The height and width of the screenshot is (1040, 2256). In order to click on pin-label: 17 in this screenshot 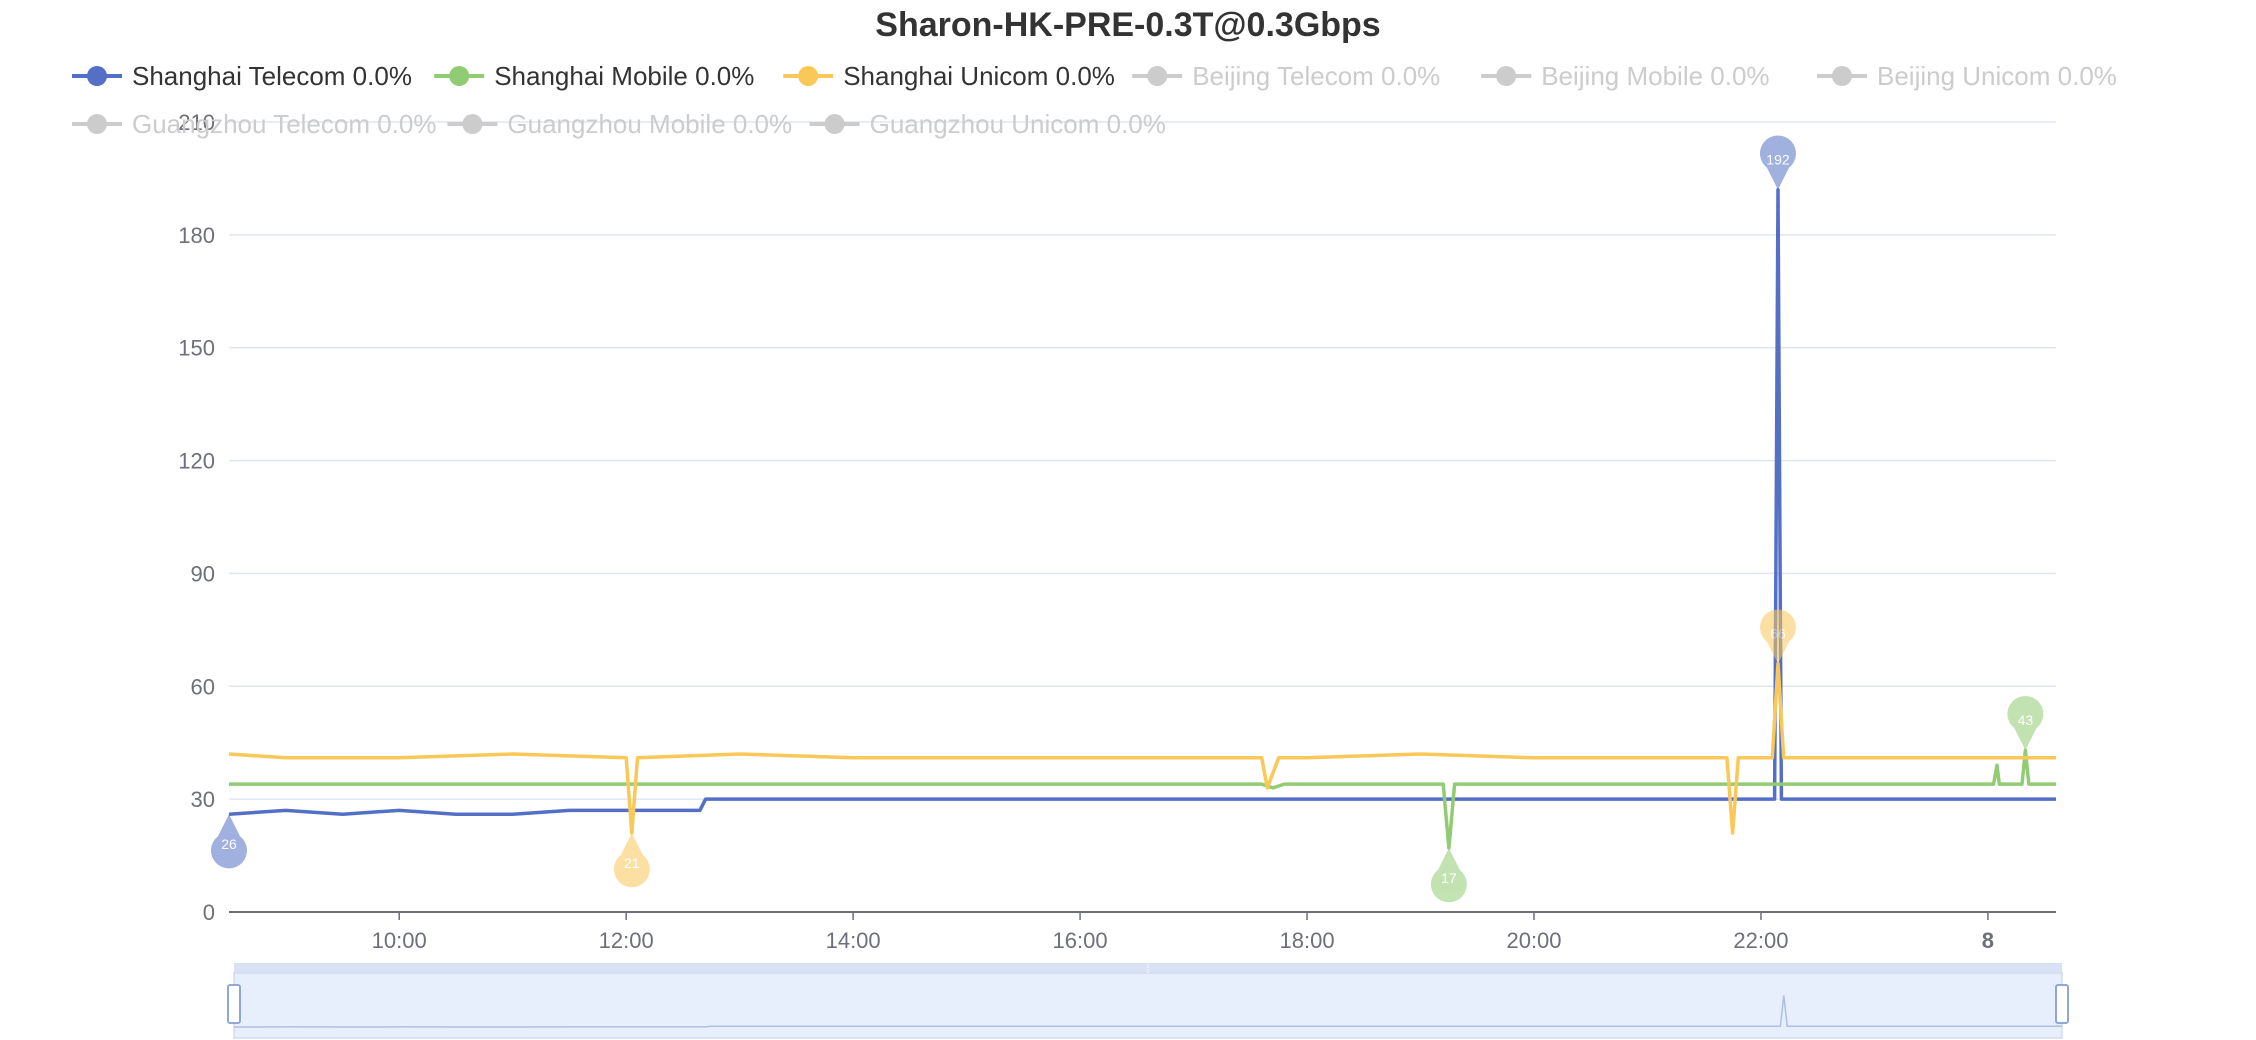, I will do `click(1449, 878)`.